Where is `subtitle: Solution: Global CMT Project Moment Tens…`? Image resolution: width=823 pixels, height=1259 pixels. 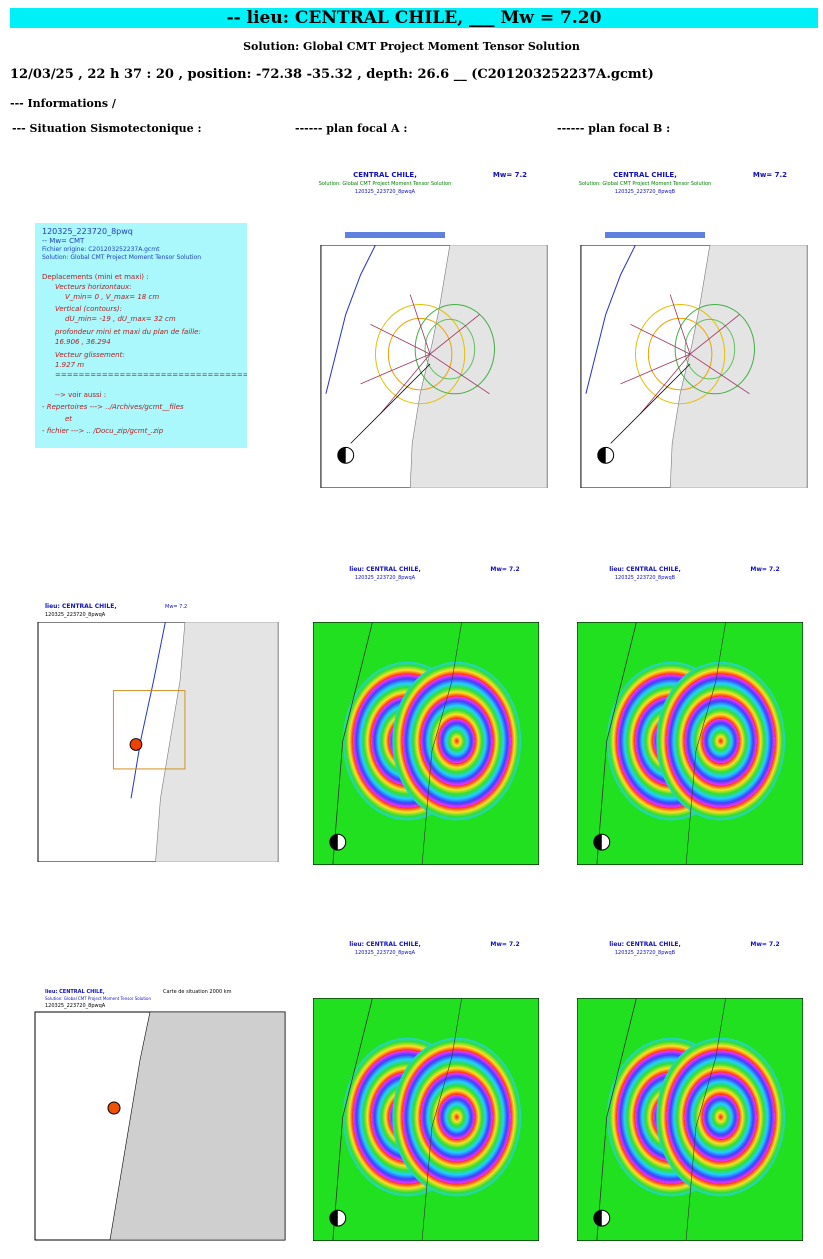
subtitle: Solution: Global CMT Project Moment Tens… is located at coordinates (411, 46).